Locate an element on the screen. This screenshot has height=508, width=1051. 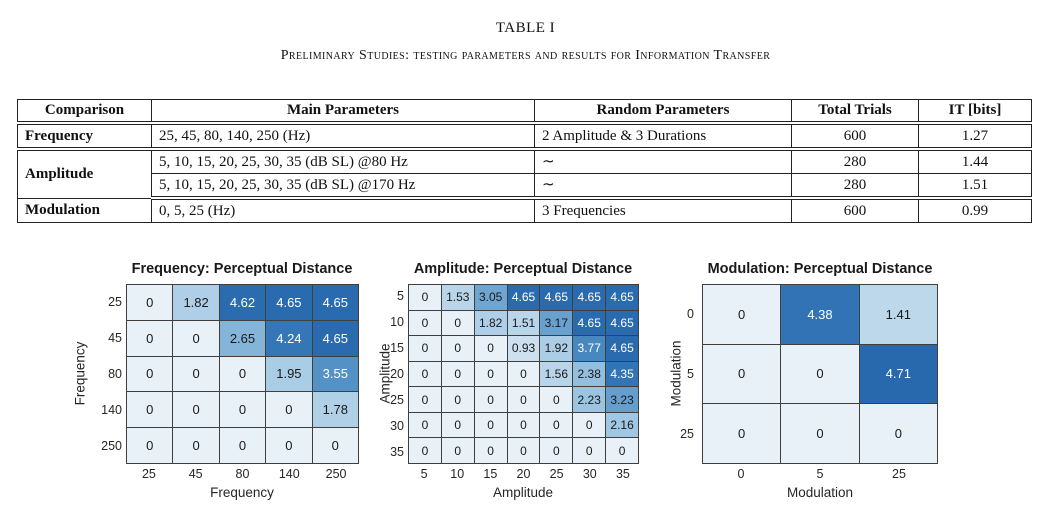
heatmap-cell: 3.77 is located at coordinates (589, 348).